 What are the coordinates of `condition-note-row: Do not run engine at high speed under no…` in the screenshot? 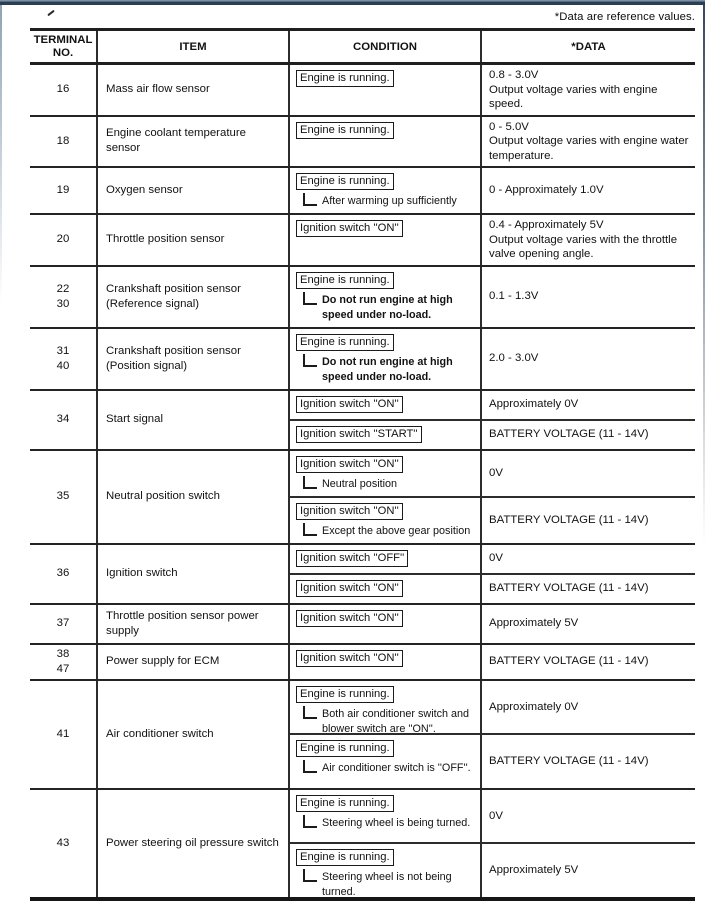 It's located at (386, 306).